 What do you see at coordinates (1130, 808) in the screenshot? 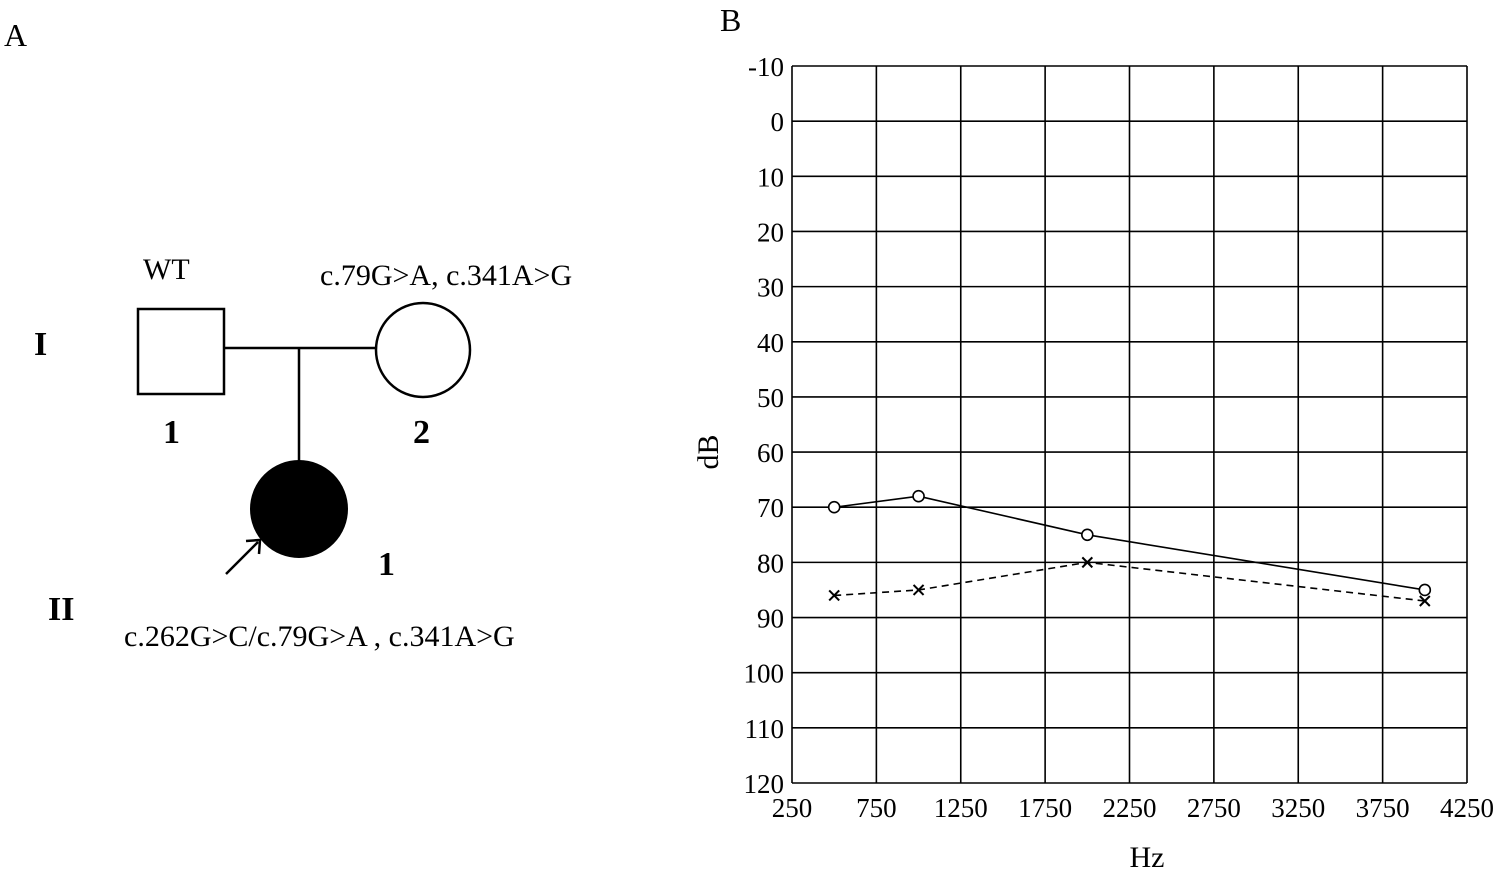
I see `x-tick-label: 2250` at bounding box center [1130, 808].